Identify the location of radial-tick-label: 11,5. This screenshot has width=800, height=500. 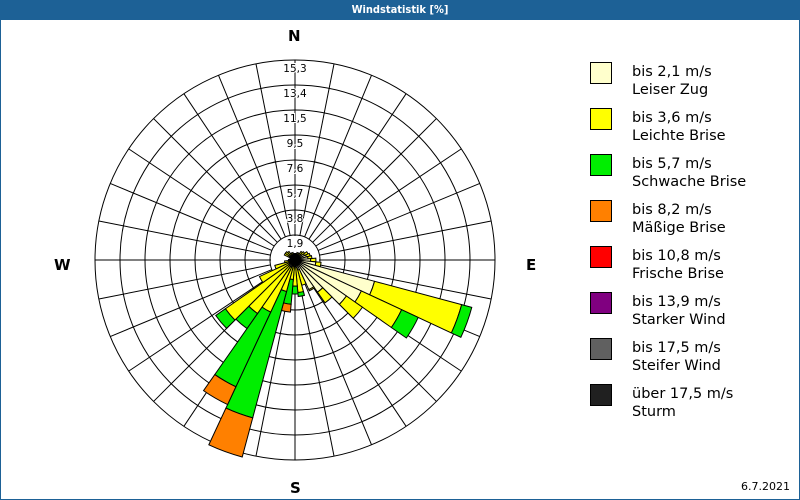
(294, 119).